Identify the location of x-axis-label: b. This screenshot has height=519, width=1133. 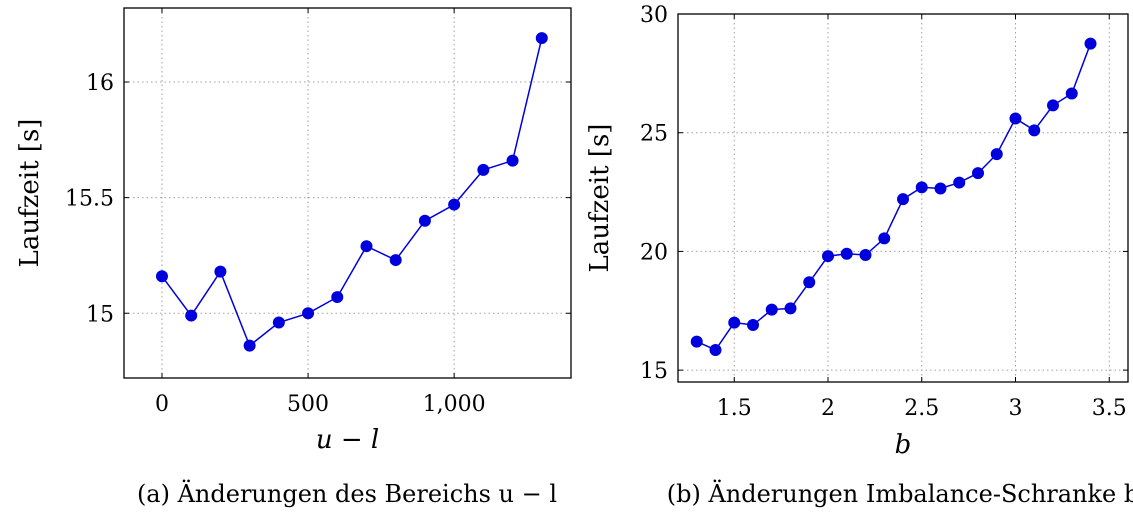
(903, 445).